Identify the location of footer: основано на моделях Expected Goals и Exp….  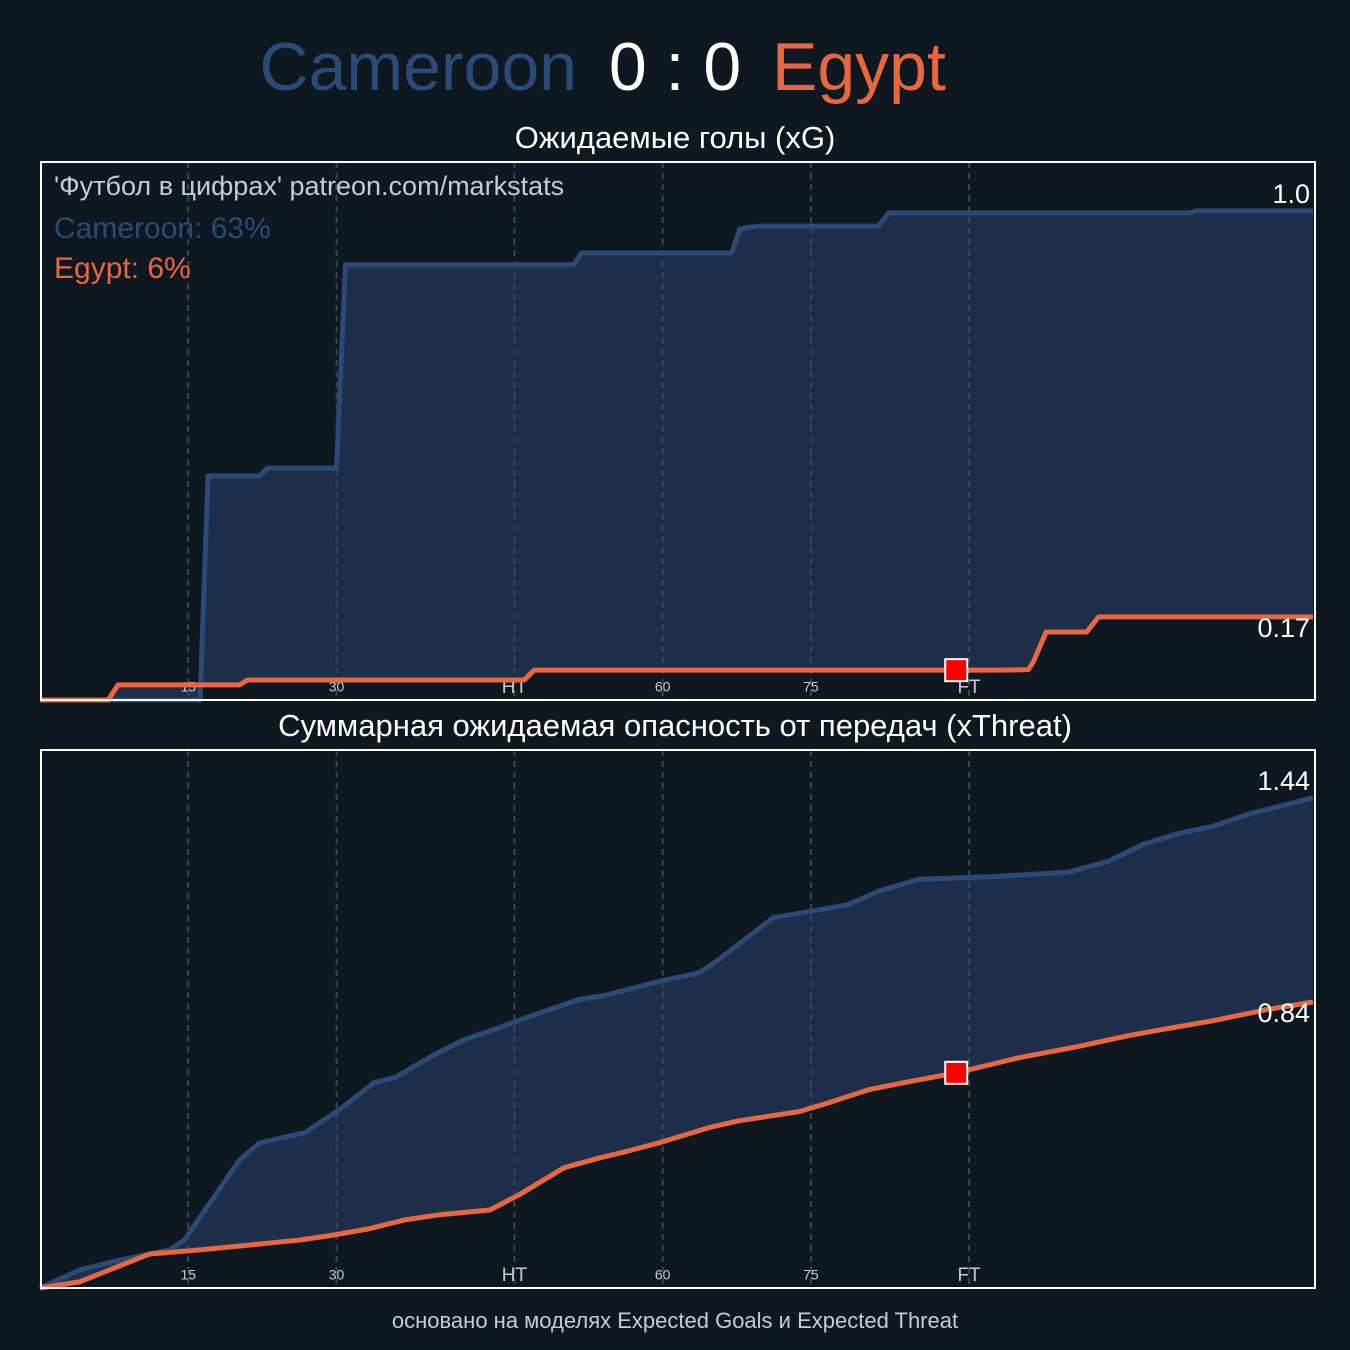
(675, 1320).